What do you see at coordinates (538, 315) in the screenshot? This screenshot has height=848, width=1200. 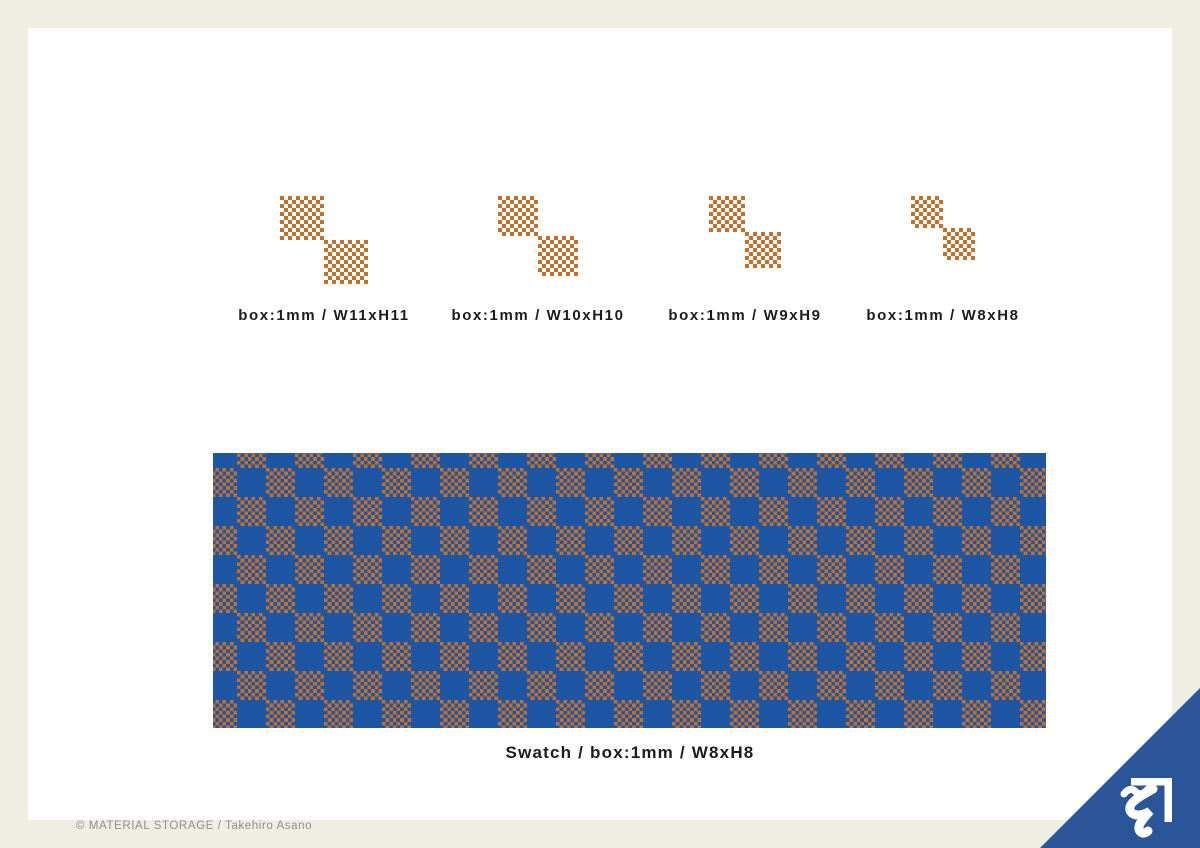 I see `sample-label-w10h10: box:1mm / W10xH10` at bounding box center [538, 315].